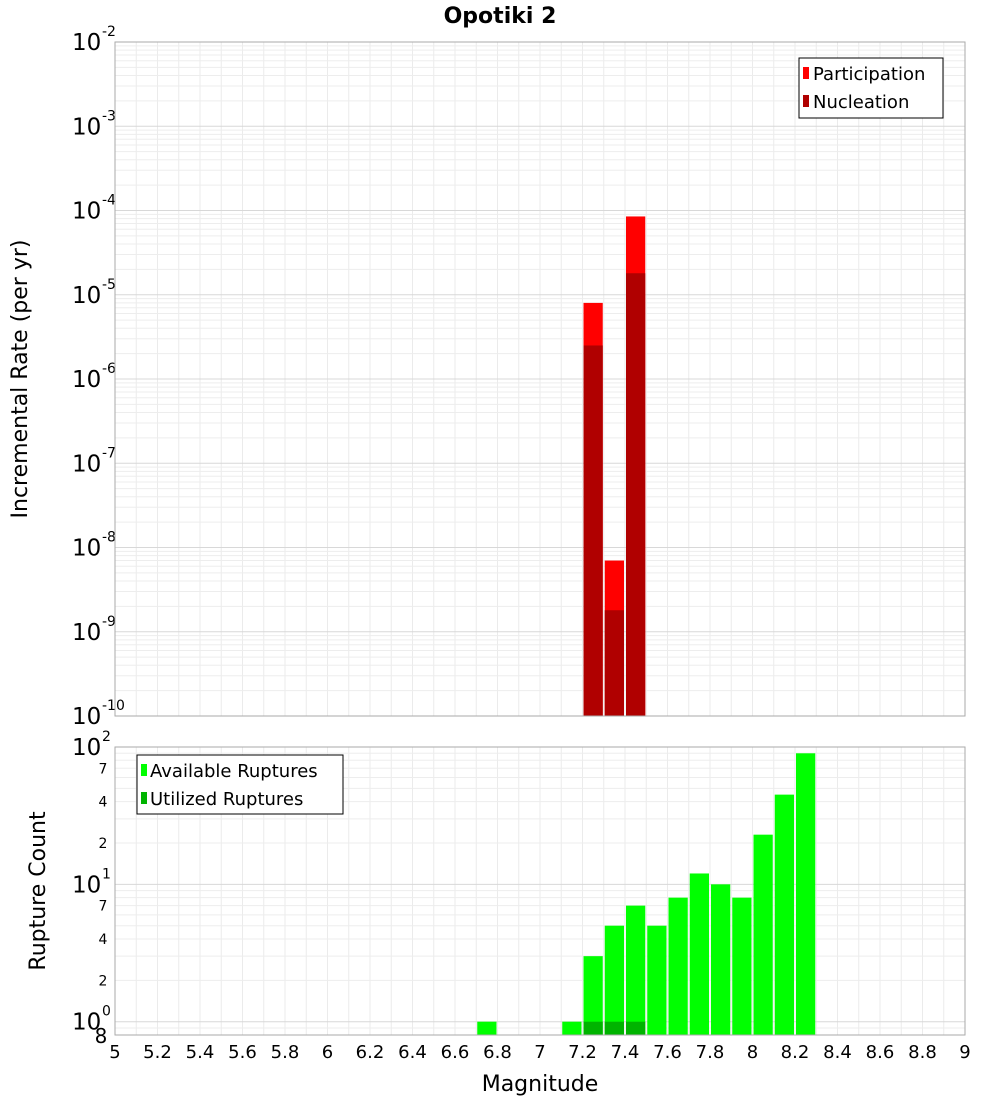 This screenshot has height=1100, width=1000. What do you see at coordinates (109, 116) in the screenshot?
I see `top-y-tick-exponent: -3` at bounding box center [109, 116].